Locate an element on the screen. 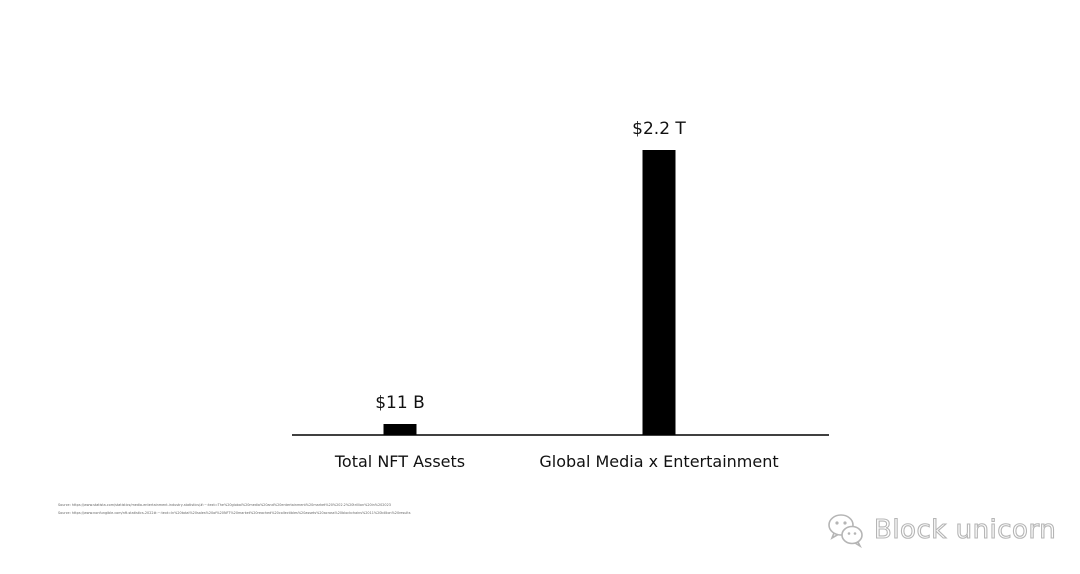 The width and height of the screenshot is (1080, 574). watermark: Block unicorn is located at coordinates (941, 530).